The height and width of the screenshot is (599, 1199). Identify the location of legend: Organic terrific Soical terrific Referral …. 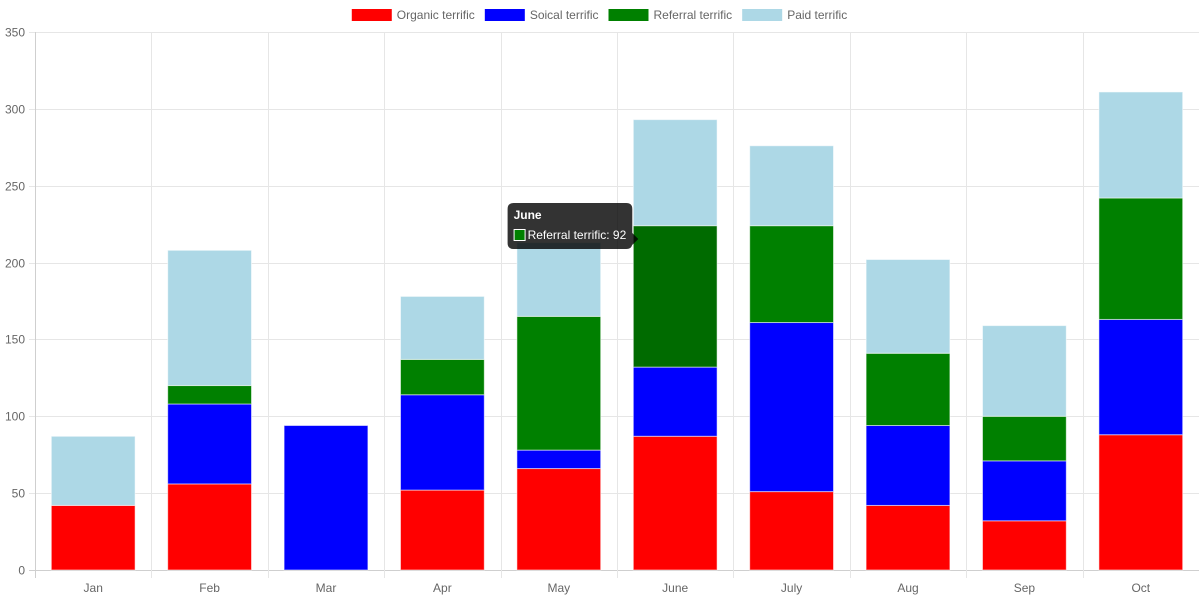
(599, 15).